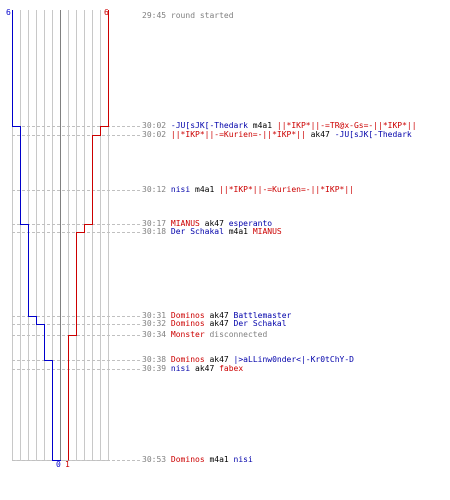  What do you see at coordinates (154, 459) in the screenshot?
I see `event-time: 30:53` at bounding box center [154, 459].